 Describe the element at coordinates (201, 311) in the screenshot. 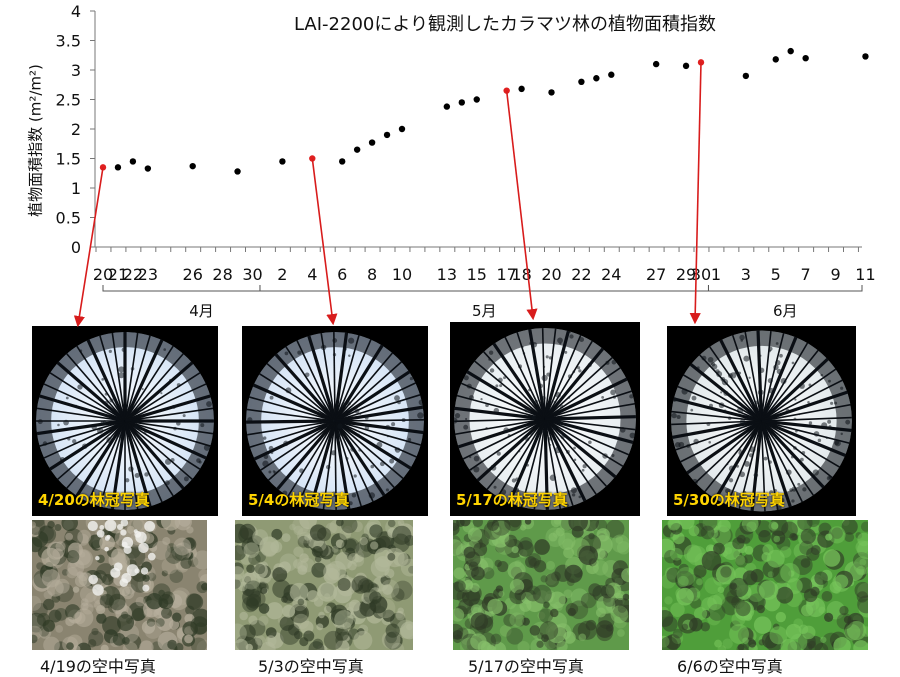

I see `month-label: 4月` at that location.